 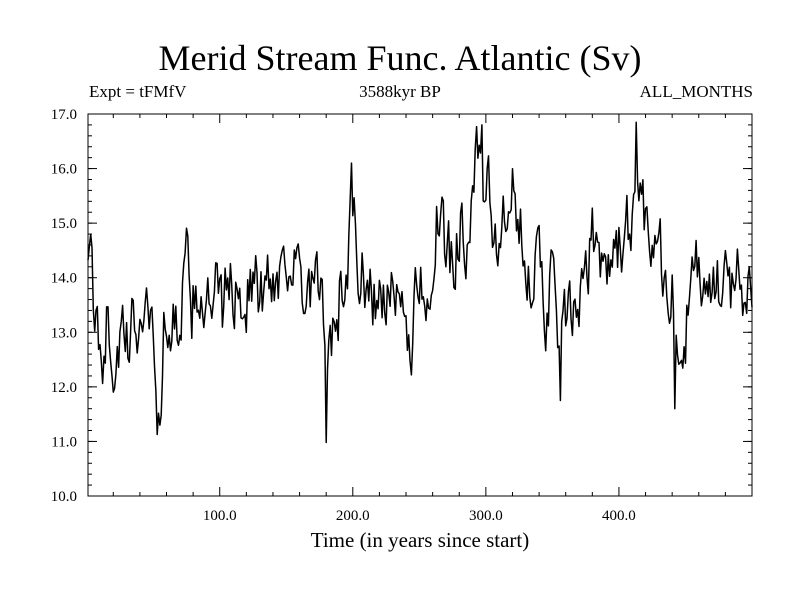 What do you see at coordinates (64, 224) in the screenshot?
I see `y-tick-label: 15.0` at bounding box center [64, 224].